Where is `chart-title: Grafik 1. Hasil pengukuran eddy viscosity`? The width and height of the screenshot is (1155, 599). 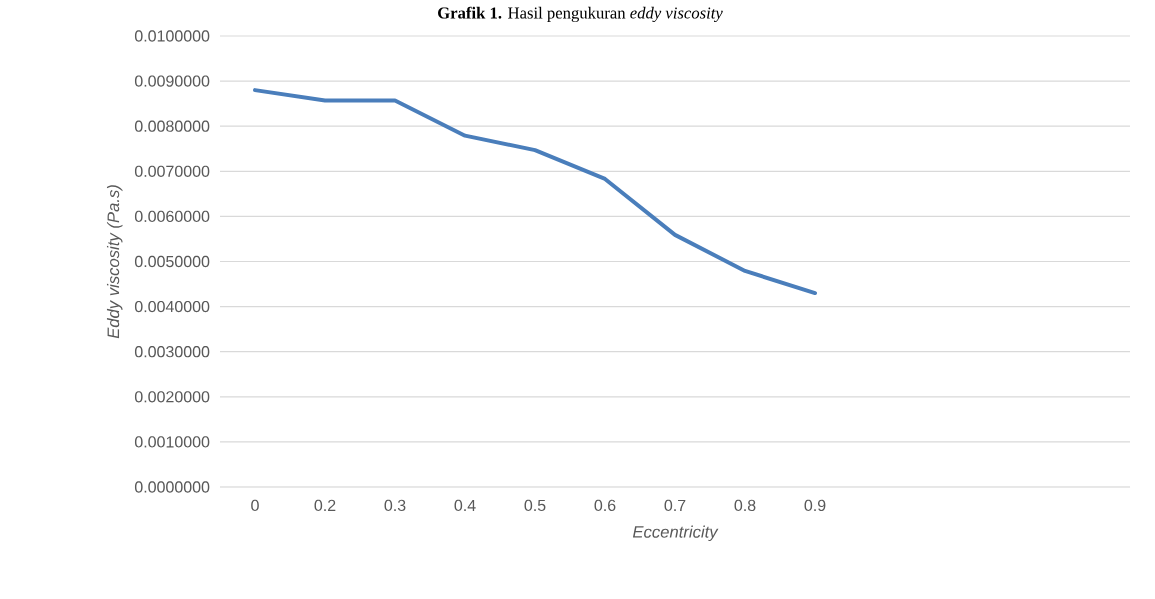
chart-title: Grafik 1. Hasil pengukuran eddy viscosity is located at coordinates (580, 14).